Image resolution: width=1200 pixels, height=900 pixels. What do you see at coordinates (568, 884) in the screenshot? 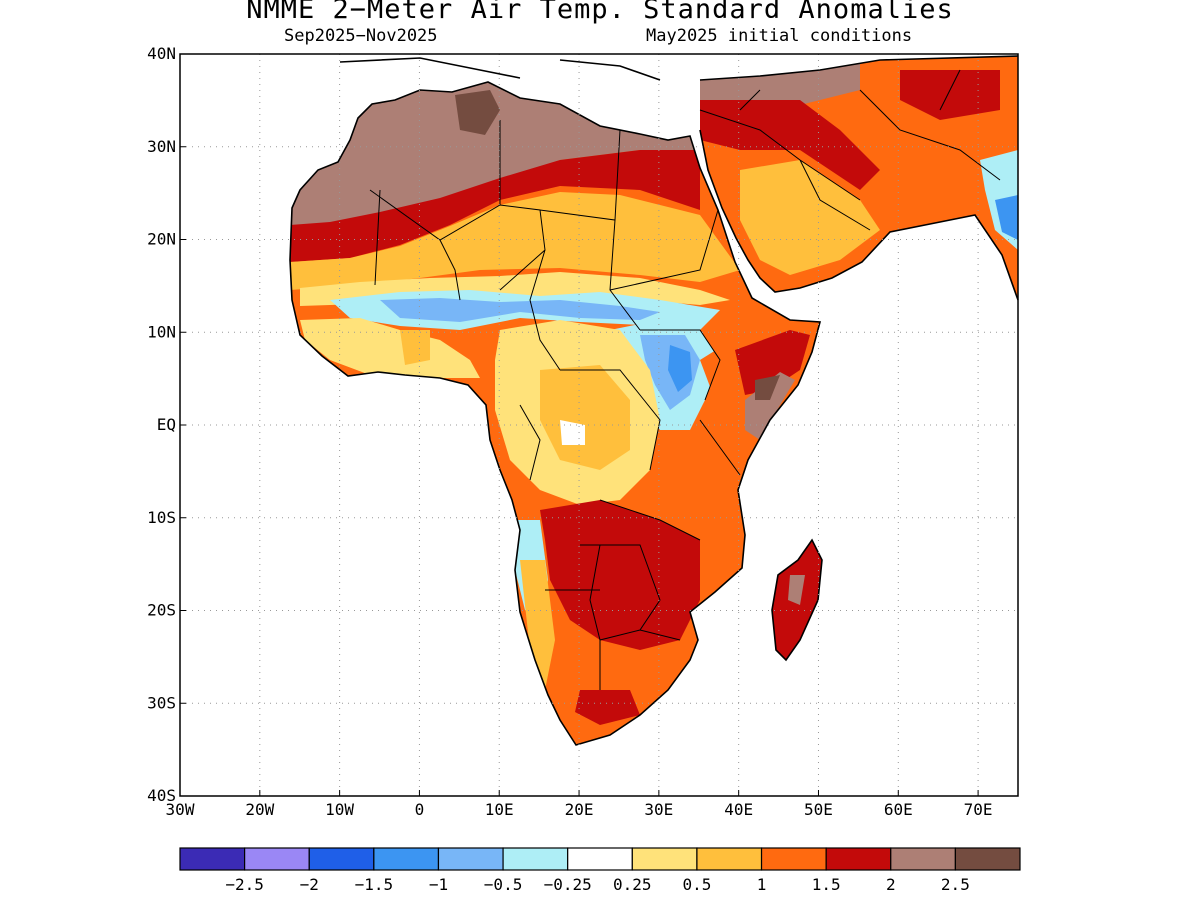
I see `colorbar-label: −0.25` at bounding box center [568, 884].